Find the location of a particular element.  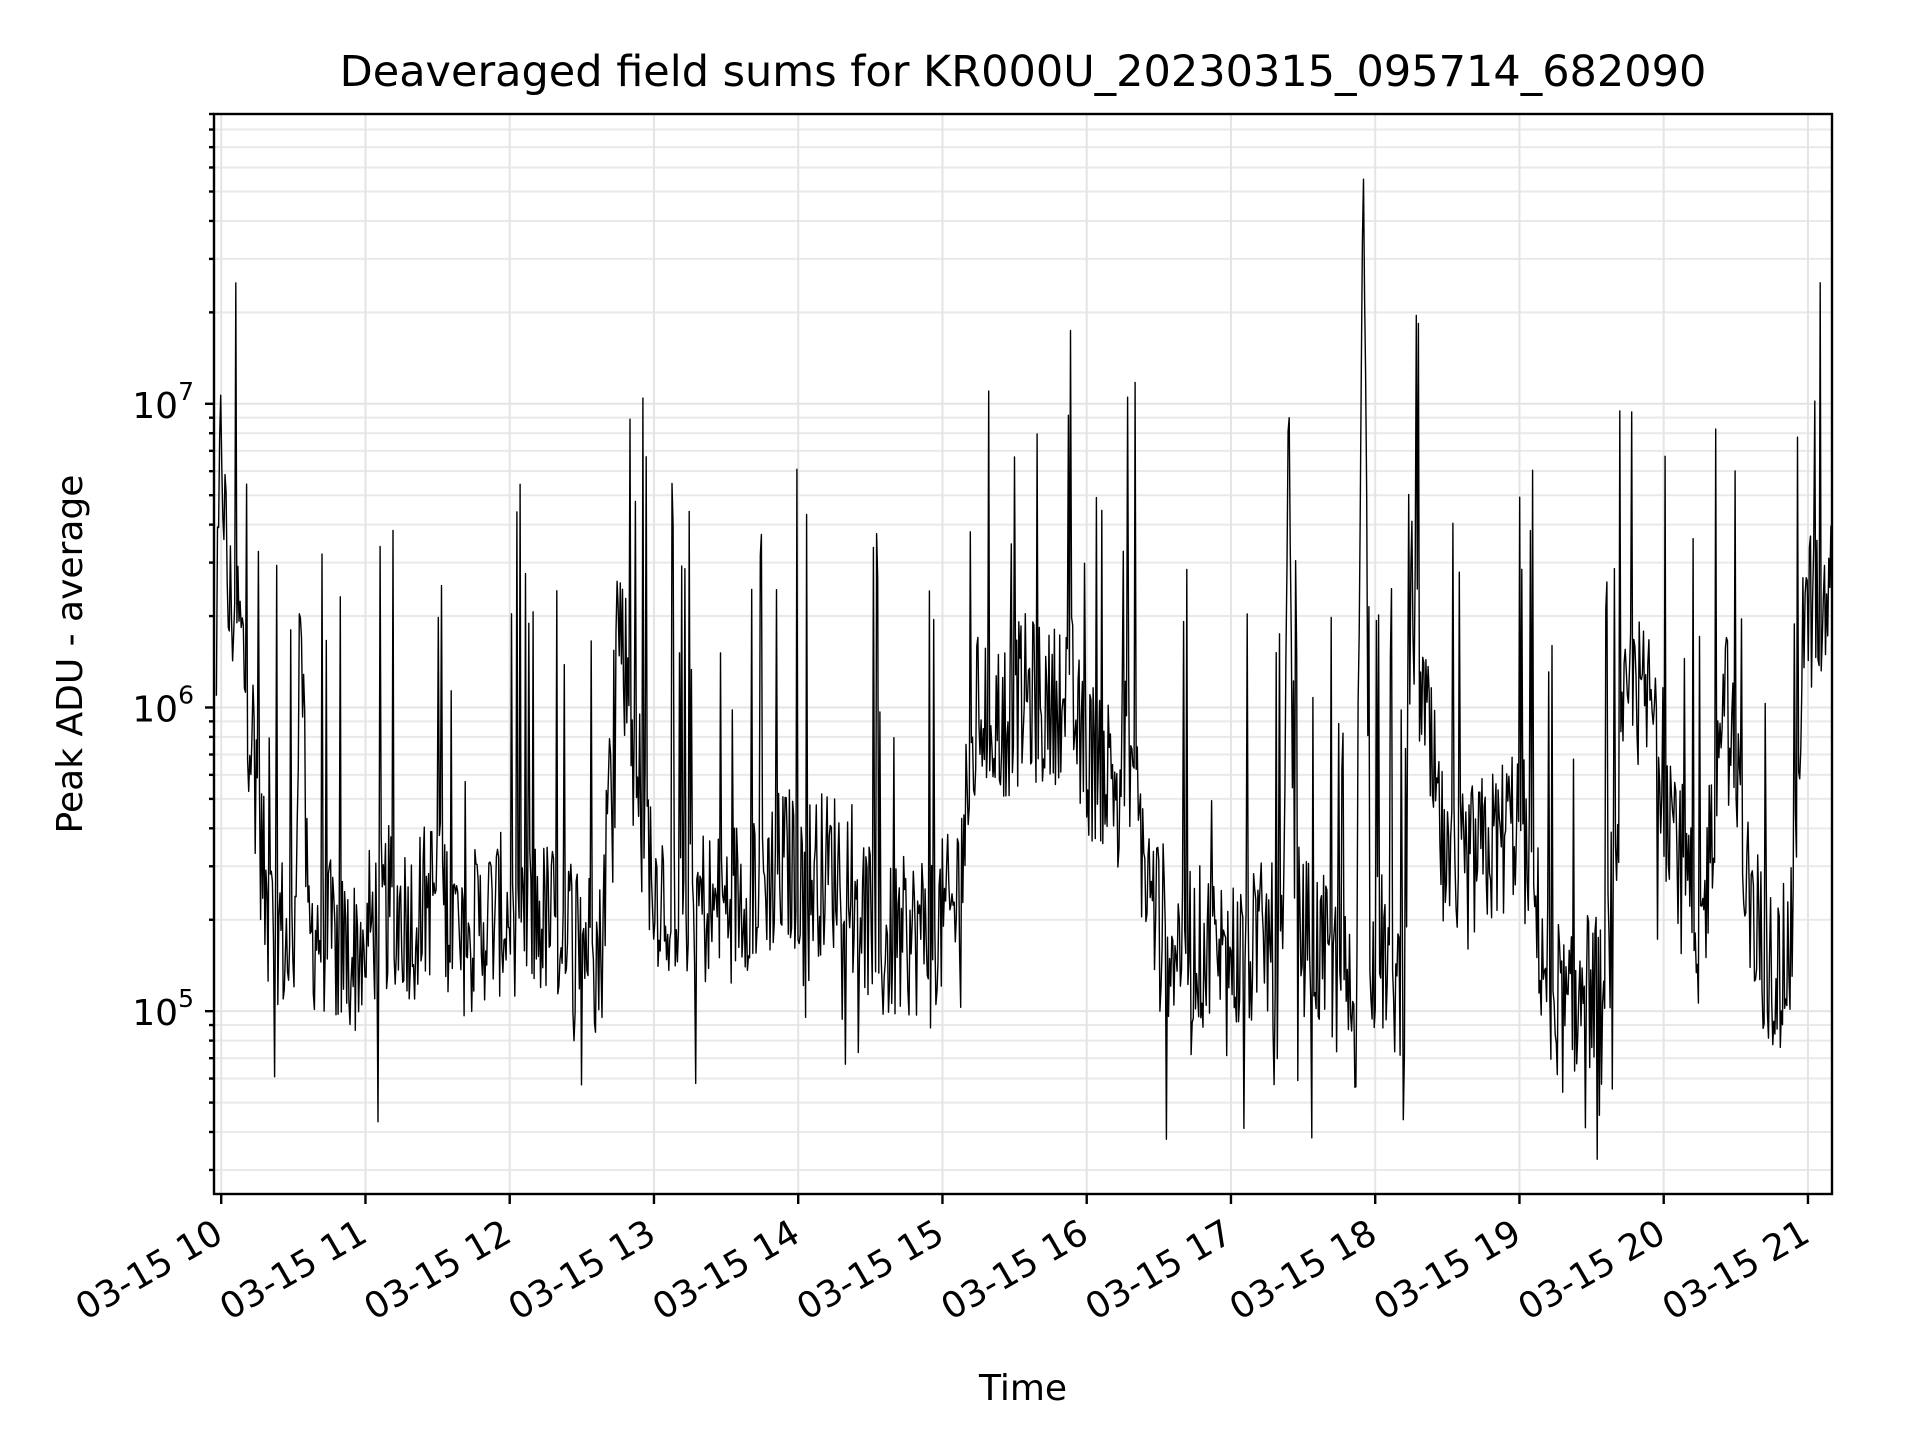

x-axis-label: Time is located at coordinates (1022, 1388).